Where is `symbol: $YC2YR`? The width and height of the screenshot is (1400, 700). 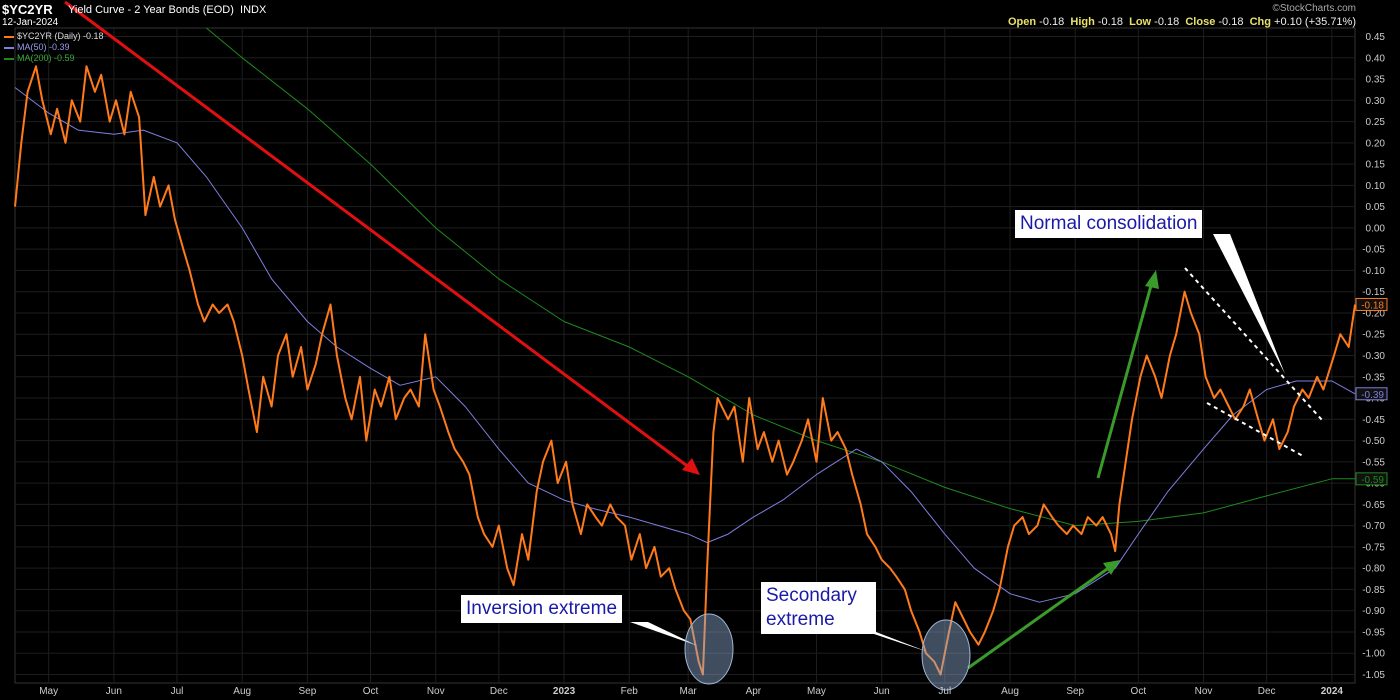 symbol: $YC2YR is located at coordinates (27, 9).